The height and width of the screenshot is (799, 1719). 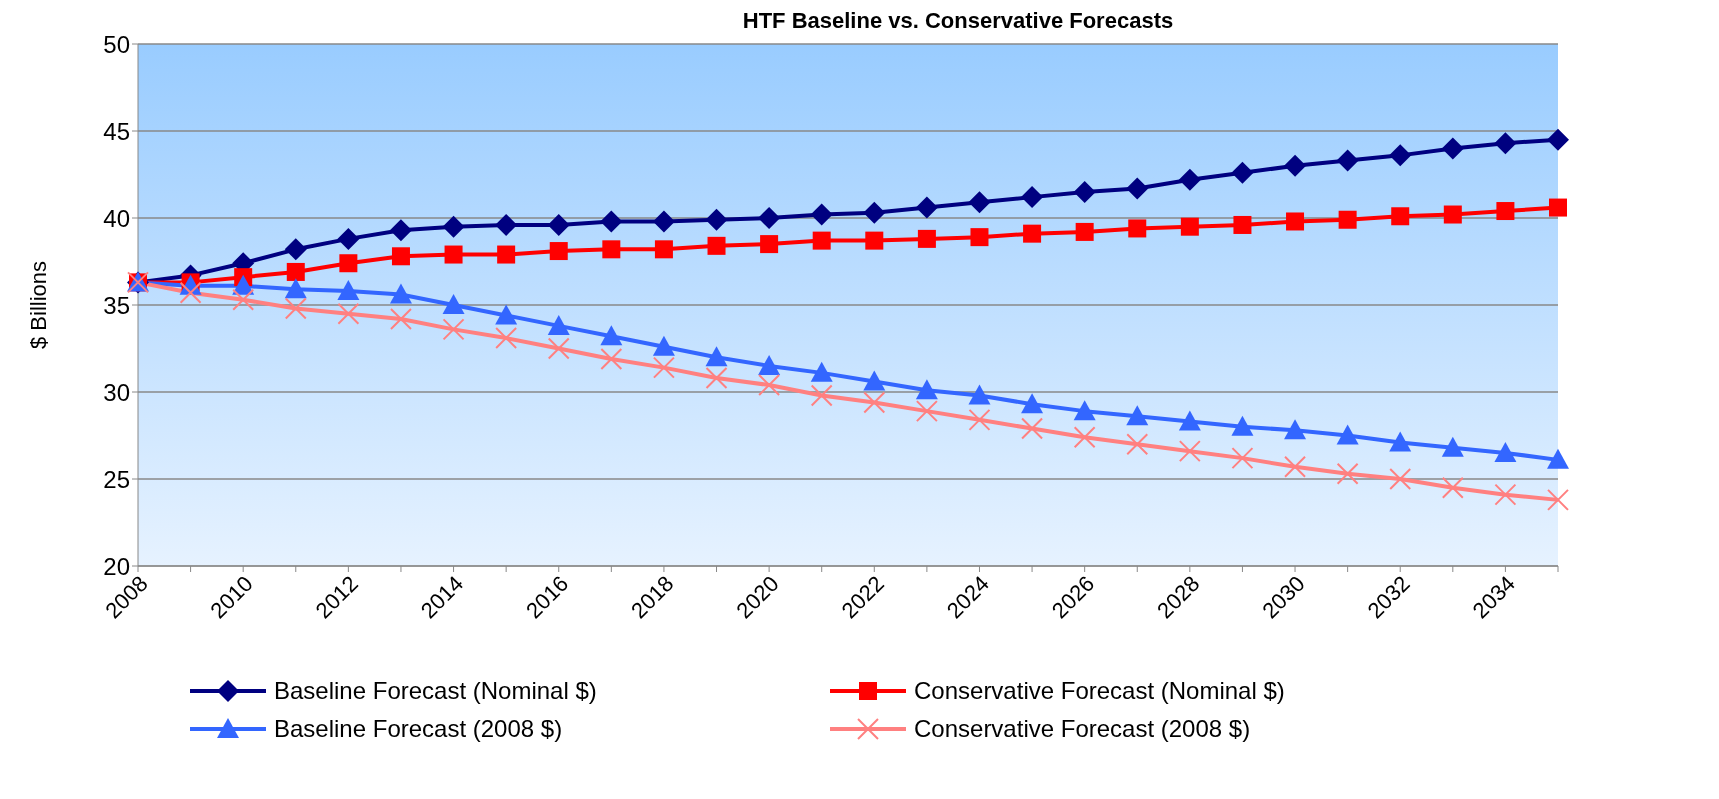 I want to click on y-tick-label: 25, so click(x=116, y=479).